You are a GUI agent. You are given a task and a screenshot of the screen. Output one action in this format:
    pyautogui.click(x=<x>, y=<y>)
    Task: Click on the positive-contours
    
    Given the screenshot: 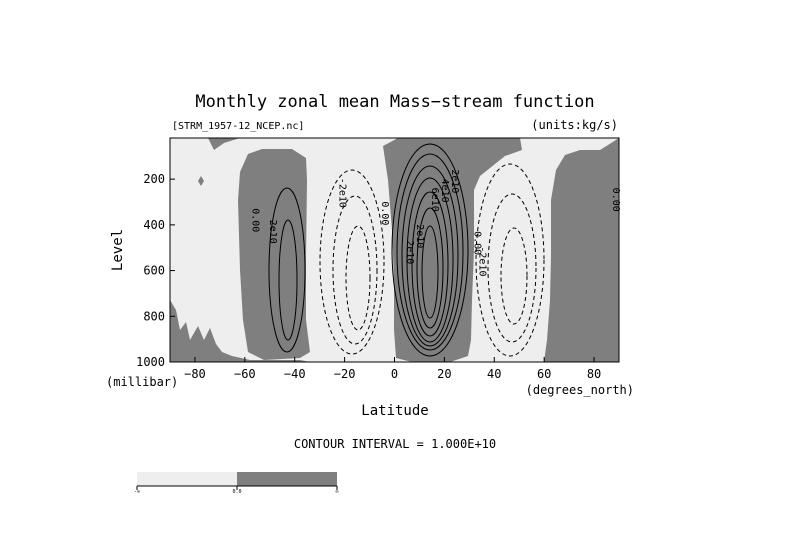 What is the action you would take?
    pyautogui.click(x=368, y=250)
    